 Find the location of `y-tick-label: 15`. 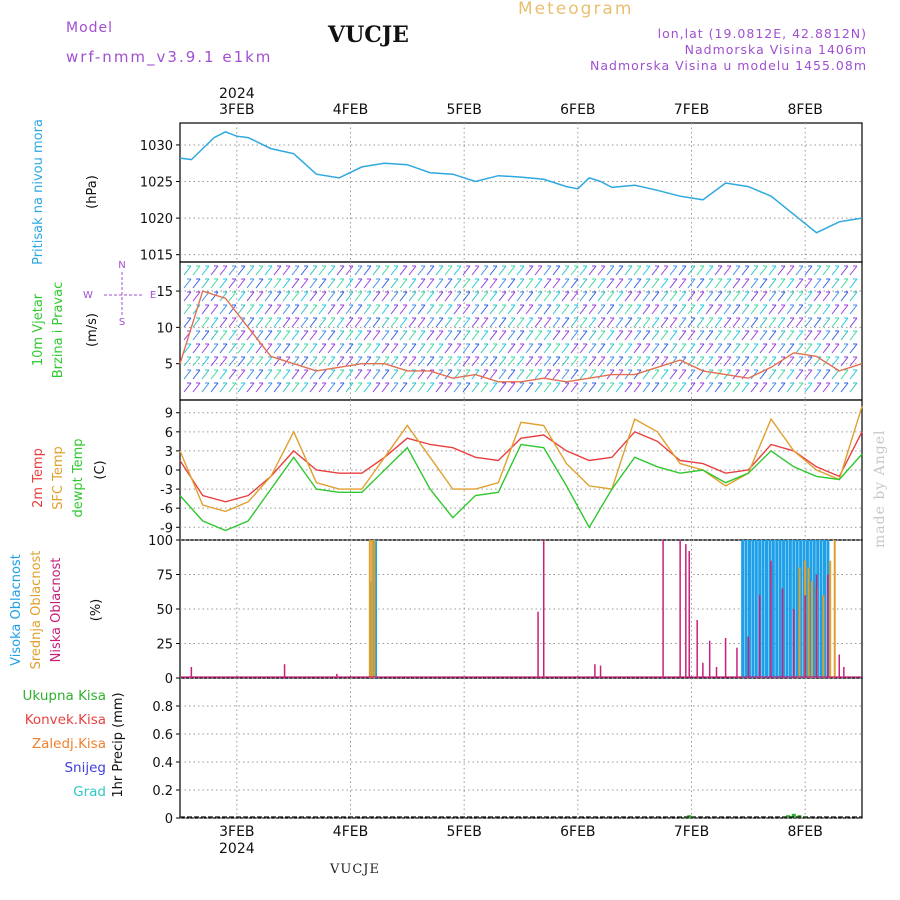

y-tick-label: 15 is located at coordinates (164, 292).